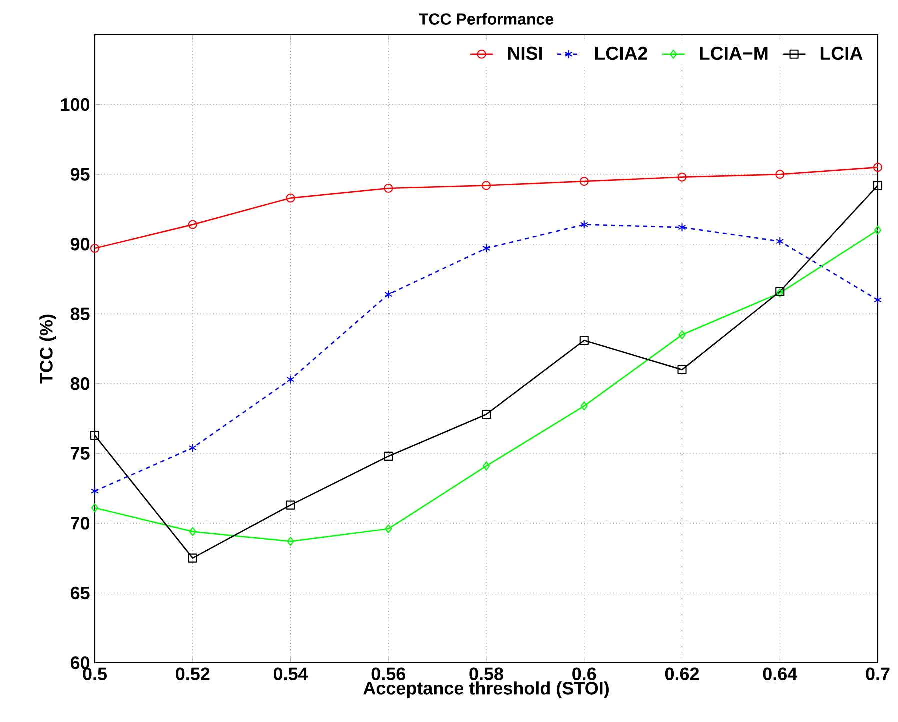 This screenshot has height=722, width=898. I want to click on legend-label: LCIA2, so click(621, 53).